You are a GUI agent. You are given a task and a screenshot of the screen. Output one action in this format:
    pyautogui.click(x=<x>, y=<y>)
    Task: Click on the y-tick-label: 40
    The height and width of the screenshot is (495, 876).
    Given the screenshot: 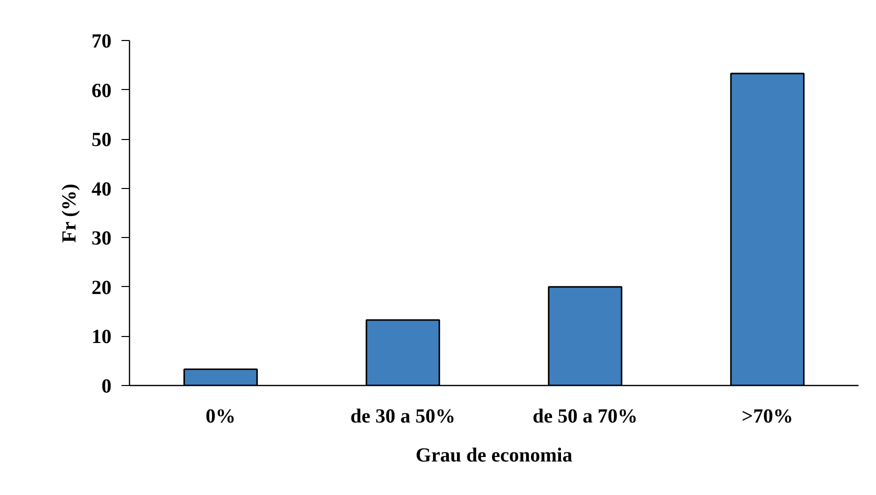 What is the action you would take?
    pyautogui.click(x=102, y=189)
    